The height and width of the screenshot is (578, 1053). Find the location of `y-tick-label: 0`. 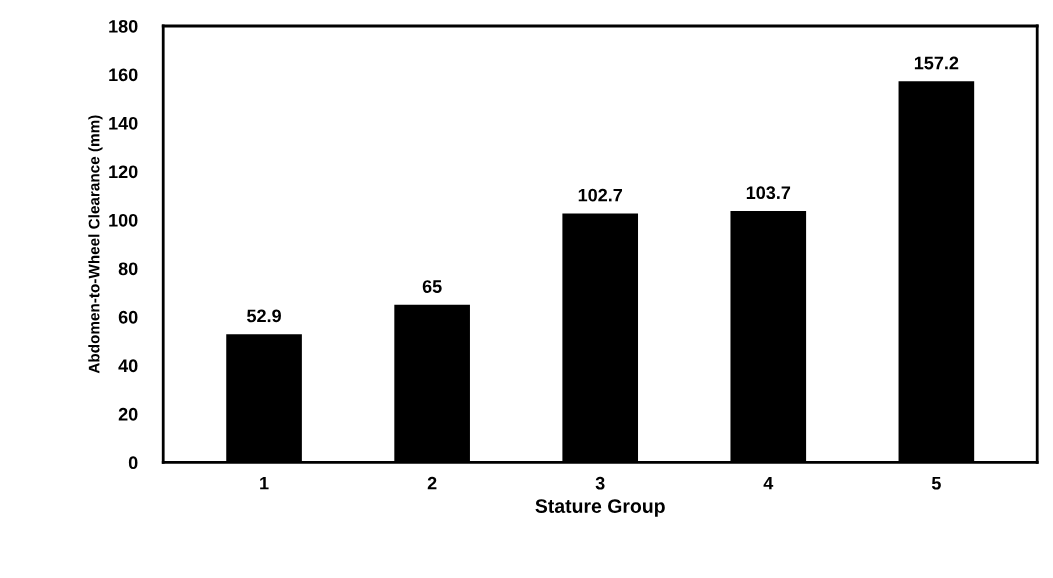

y-tick-label: 0 is located at coordinates (133, 463).